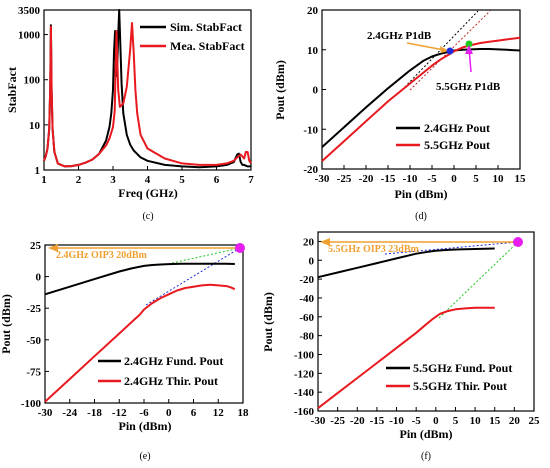 The height and width of the screenshot is (468, 550). I want to click on y-tick-label: -40, so click(306, 299).